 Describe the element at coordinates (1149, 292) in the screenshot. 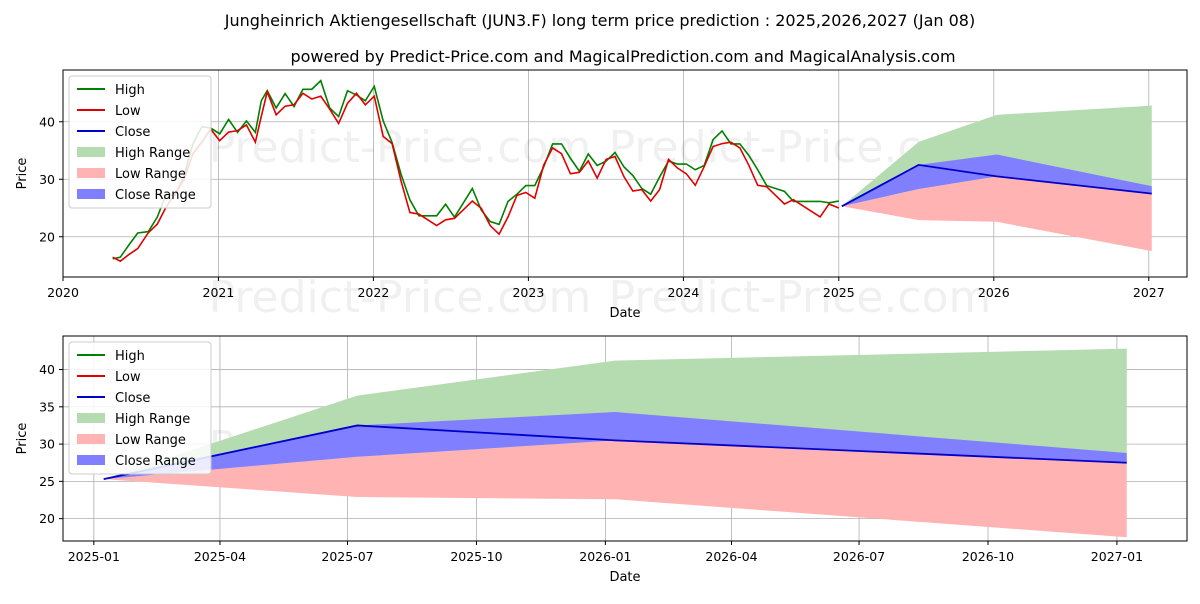

I see `x-tick-label: 2027` at that location.